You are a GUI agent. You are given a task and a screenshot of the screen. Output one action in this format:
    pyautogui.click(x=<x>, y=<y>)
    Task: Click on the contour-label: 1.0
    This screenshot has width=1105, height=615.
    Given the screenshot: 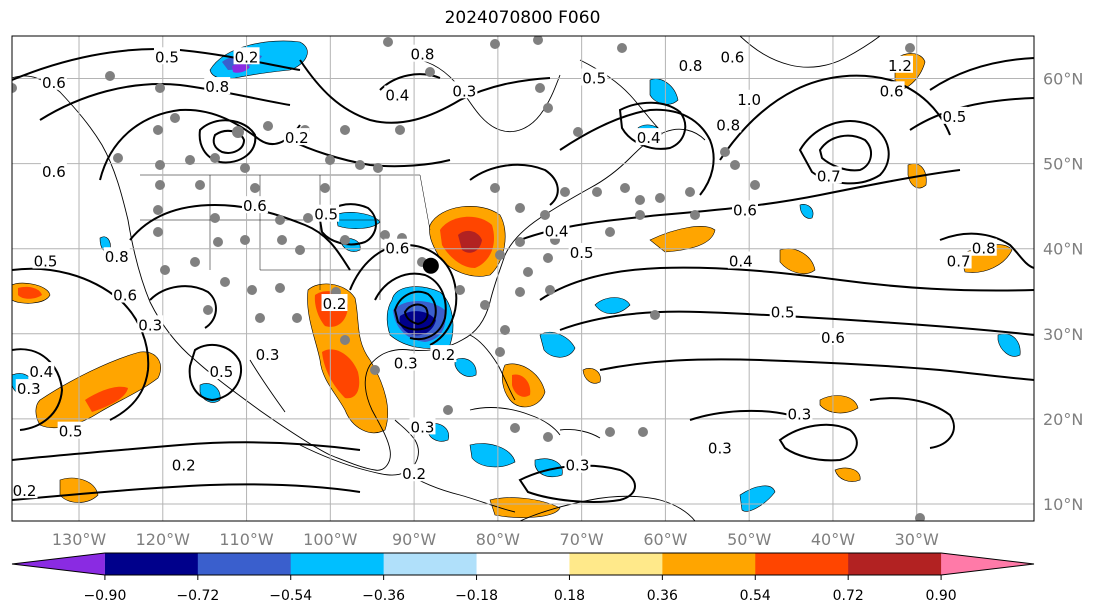 What is the action you would take?
    pyautogui.click(x=749, y=100)
    